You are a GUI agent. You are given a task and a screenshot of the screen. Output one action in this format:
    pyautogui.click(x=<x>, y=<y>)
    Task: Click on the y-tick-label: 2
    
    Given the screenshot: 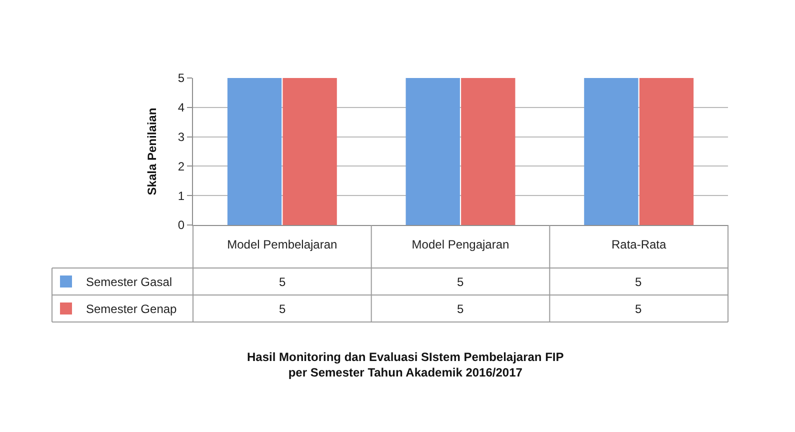 What is the action you would take?
    pyautogui.click(x=181, y=166)
    